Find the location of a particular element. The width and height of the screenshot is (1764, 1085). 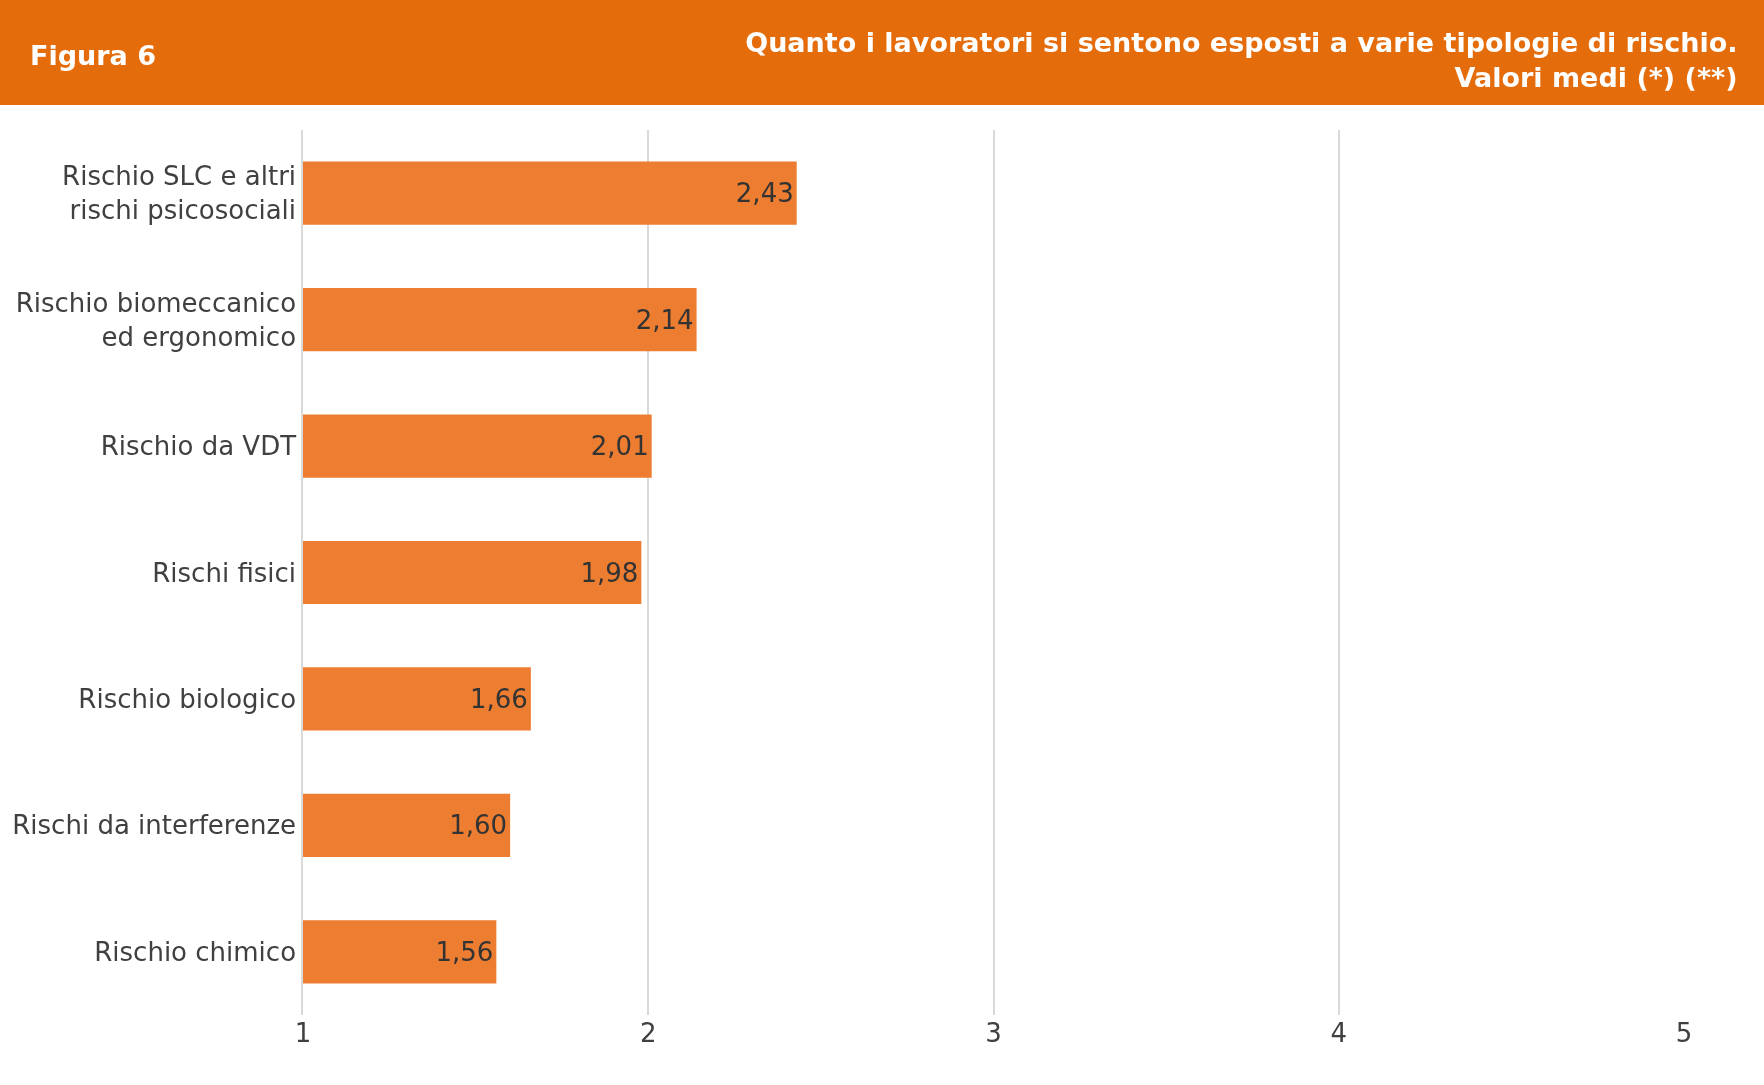

y-tick-label: Rischio biomeccanico ed ergonomico is located at coordinates (156, 319).